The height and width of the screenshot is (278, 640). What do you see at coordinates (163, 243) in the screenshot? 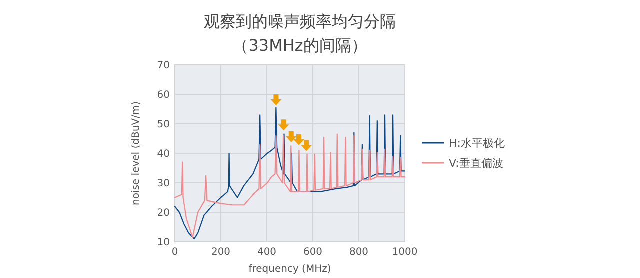
I see `y-tick-label: 10` at bounding box center [163, 243].